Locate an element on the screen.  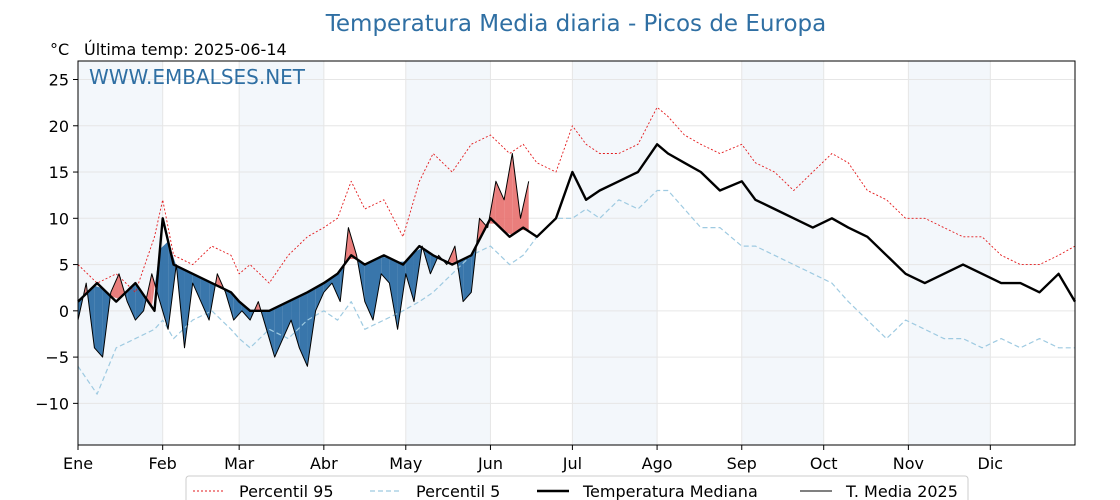
y-unit-label: °C is located at coordinates (59, 49).